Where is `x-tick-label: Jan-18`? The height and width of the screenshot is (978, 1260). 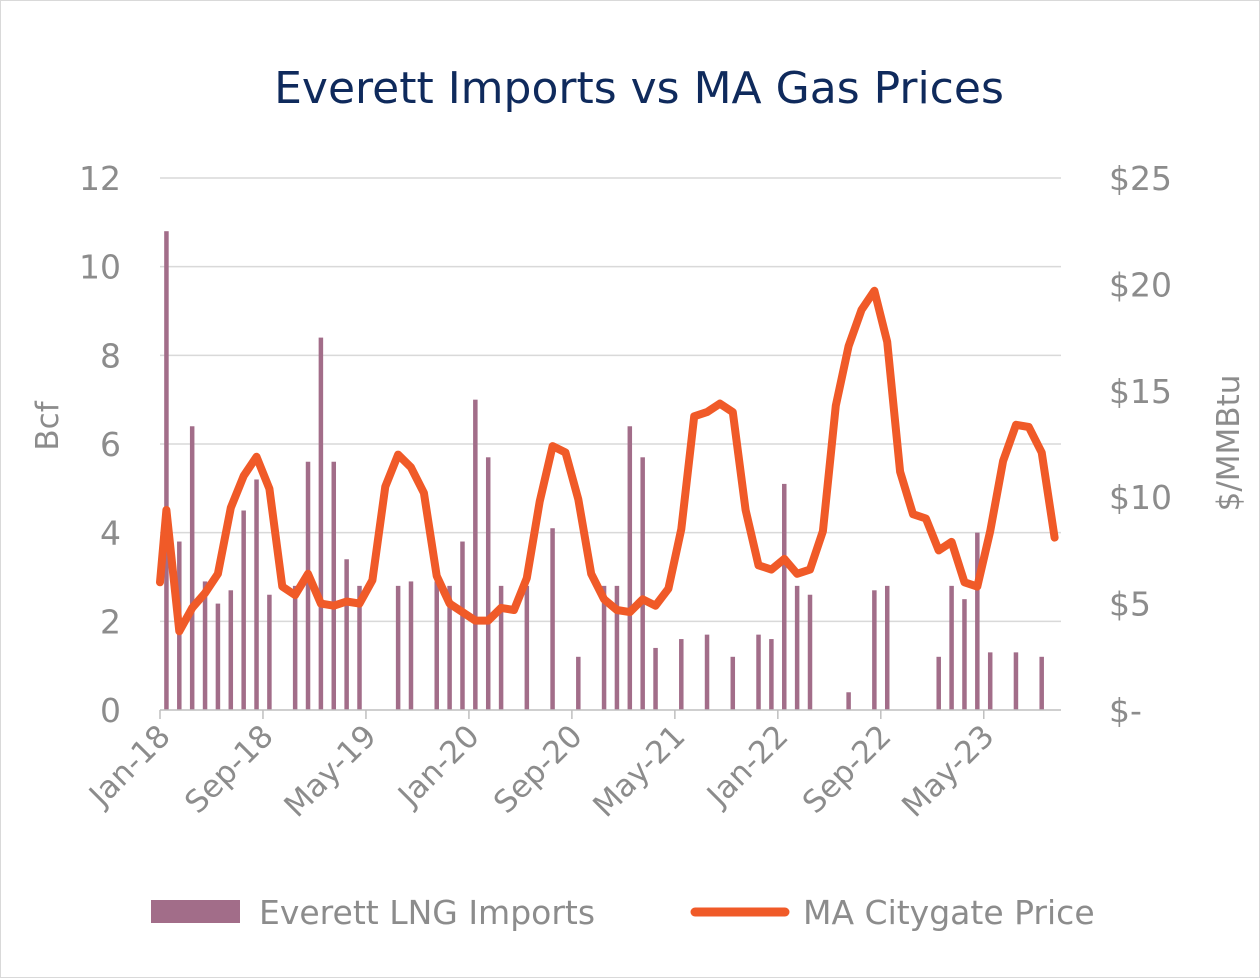
x-tick-label: Jan-18 is located at coordinates (129, 766).